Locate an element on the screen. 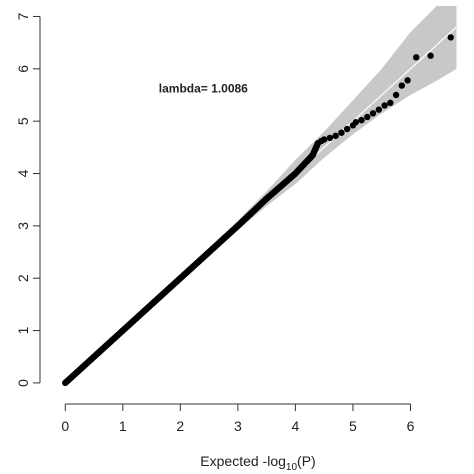 The image size is (474, 474). x-axis-label-subscript: 10 is located at coordinates (292, 467).